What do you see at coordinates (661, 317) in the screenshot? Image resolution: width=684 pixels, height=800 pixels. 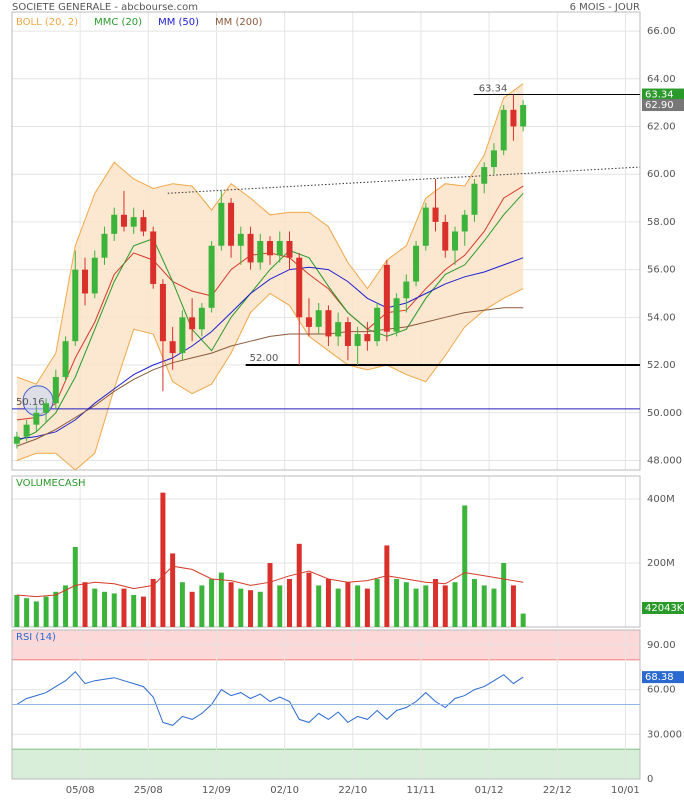 I see `y-tick-label: 54.00` at bounding box center [661, 317].